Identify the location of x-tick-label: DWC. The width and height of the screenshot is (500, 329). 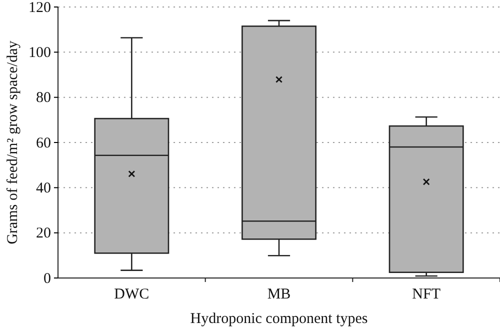
(132, 294).